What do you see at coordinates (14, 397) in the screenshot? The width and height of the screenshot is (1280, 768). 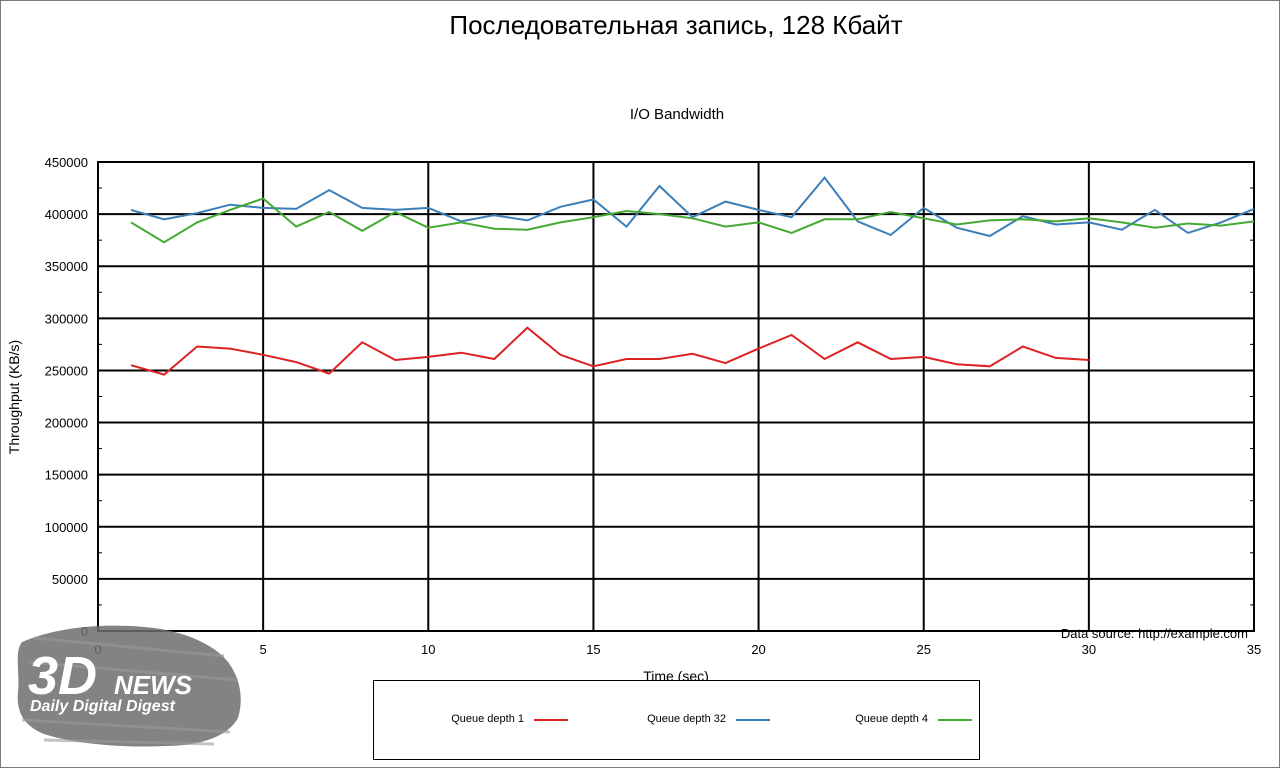 I see `y-axis-label: Throughput (KB/s)` at bounding box center [14, 397].